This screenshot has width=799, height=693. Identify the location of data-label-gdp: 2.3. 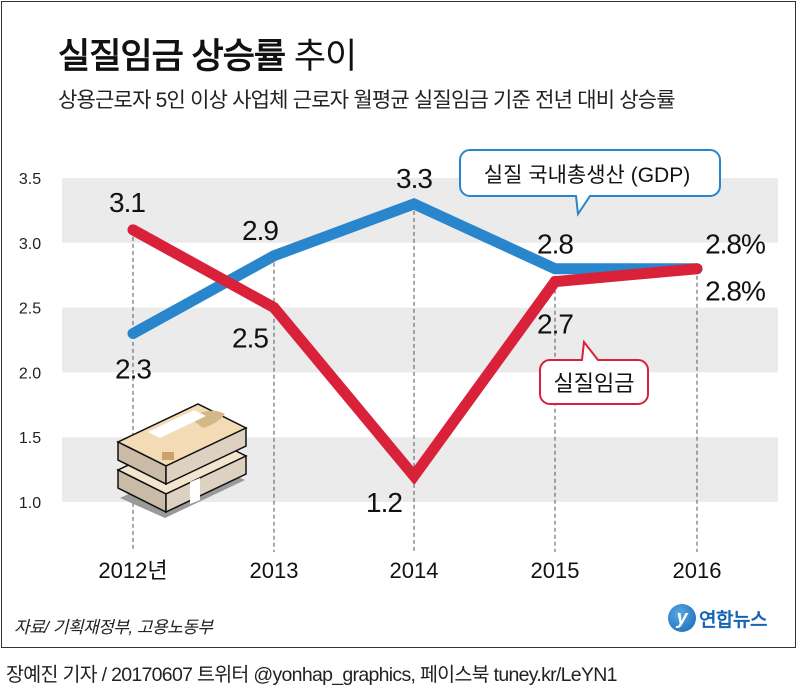
(133, 369).